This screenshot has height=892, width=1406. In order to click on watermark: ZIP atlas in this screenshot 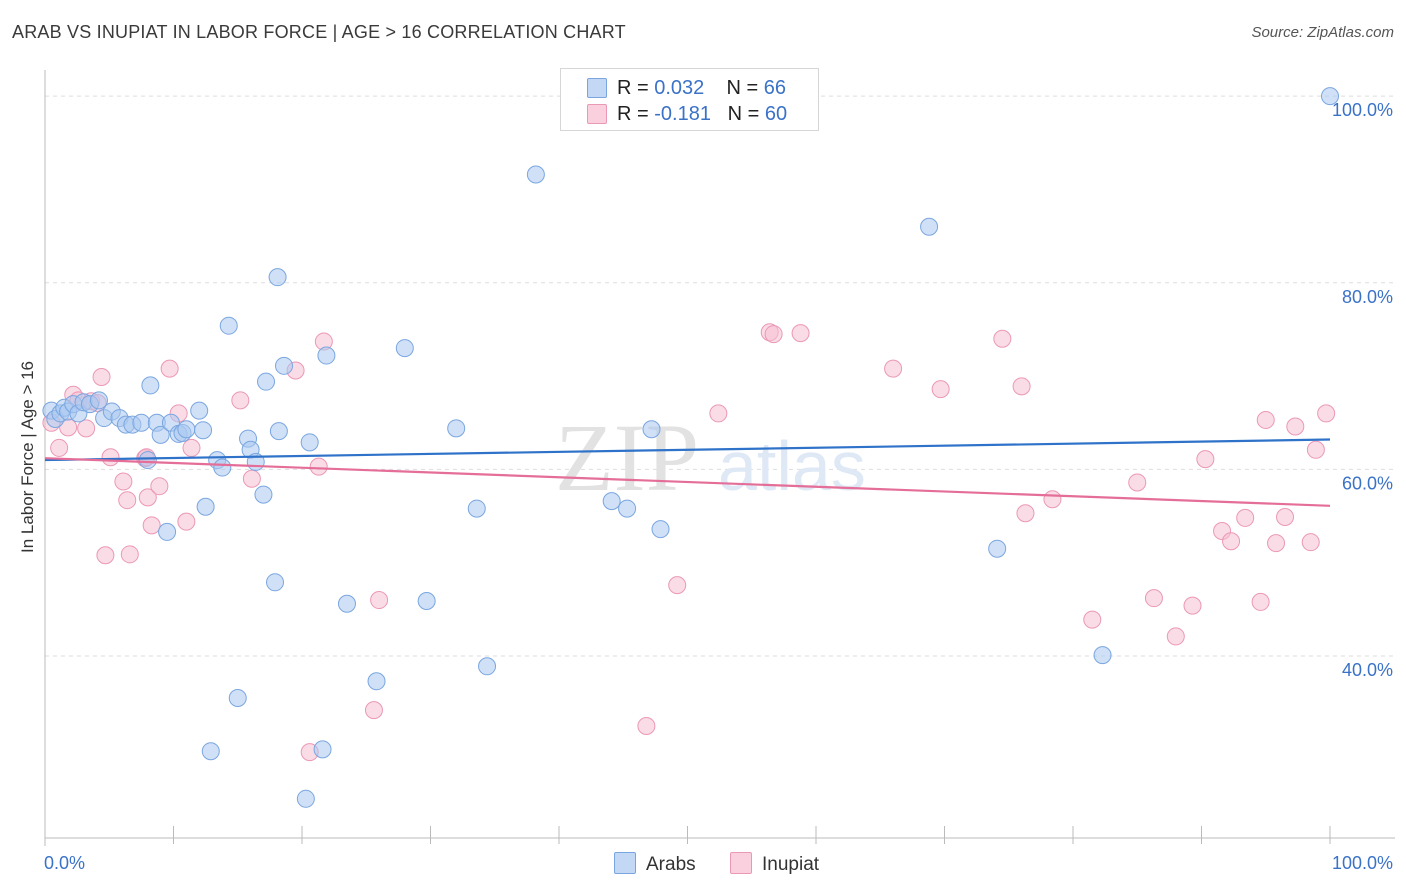, I will do `click(710, 457)`.